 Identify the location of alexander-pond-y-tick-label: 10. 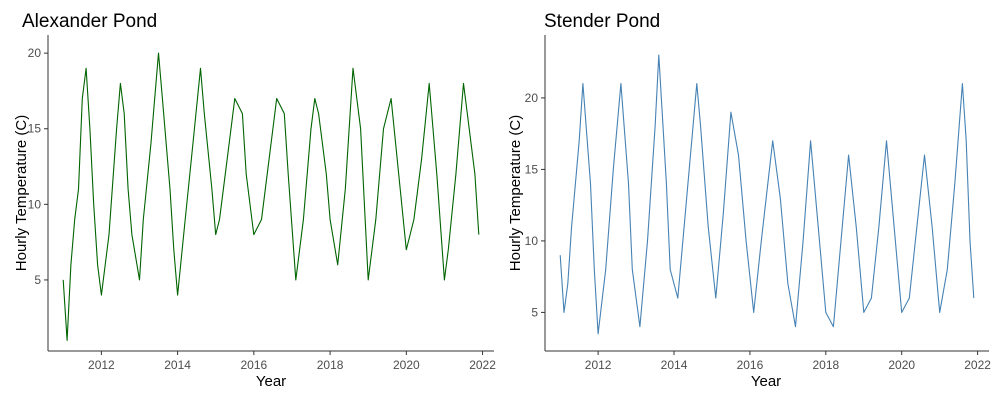
(35, 204).